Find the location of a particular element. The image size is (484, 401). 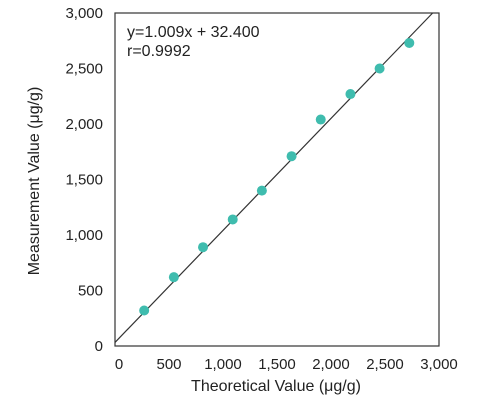

x-axis-ticks: 0 500 1,000 1,500 2,000 2,500 3,000 is located at coordinates (286, 364).